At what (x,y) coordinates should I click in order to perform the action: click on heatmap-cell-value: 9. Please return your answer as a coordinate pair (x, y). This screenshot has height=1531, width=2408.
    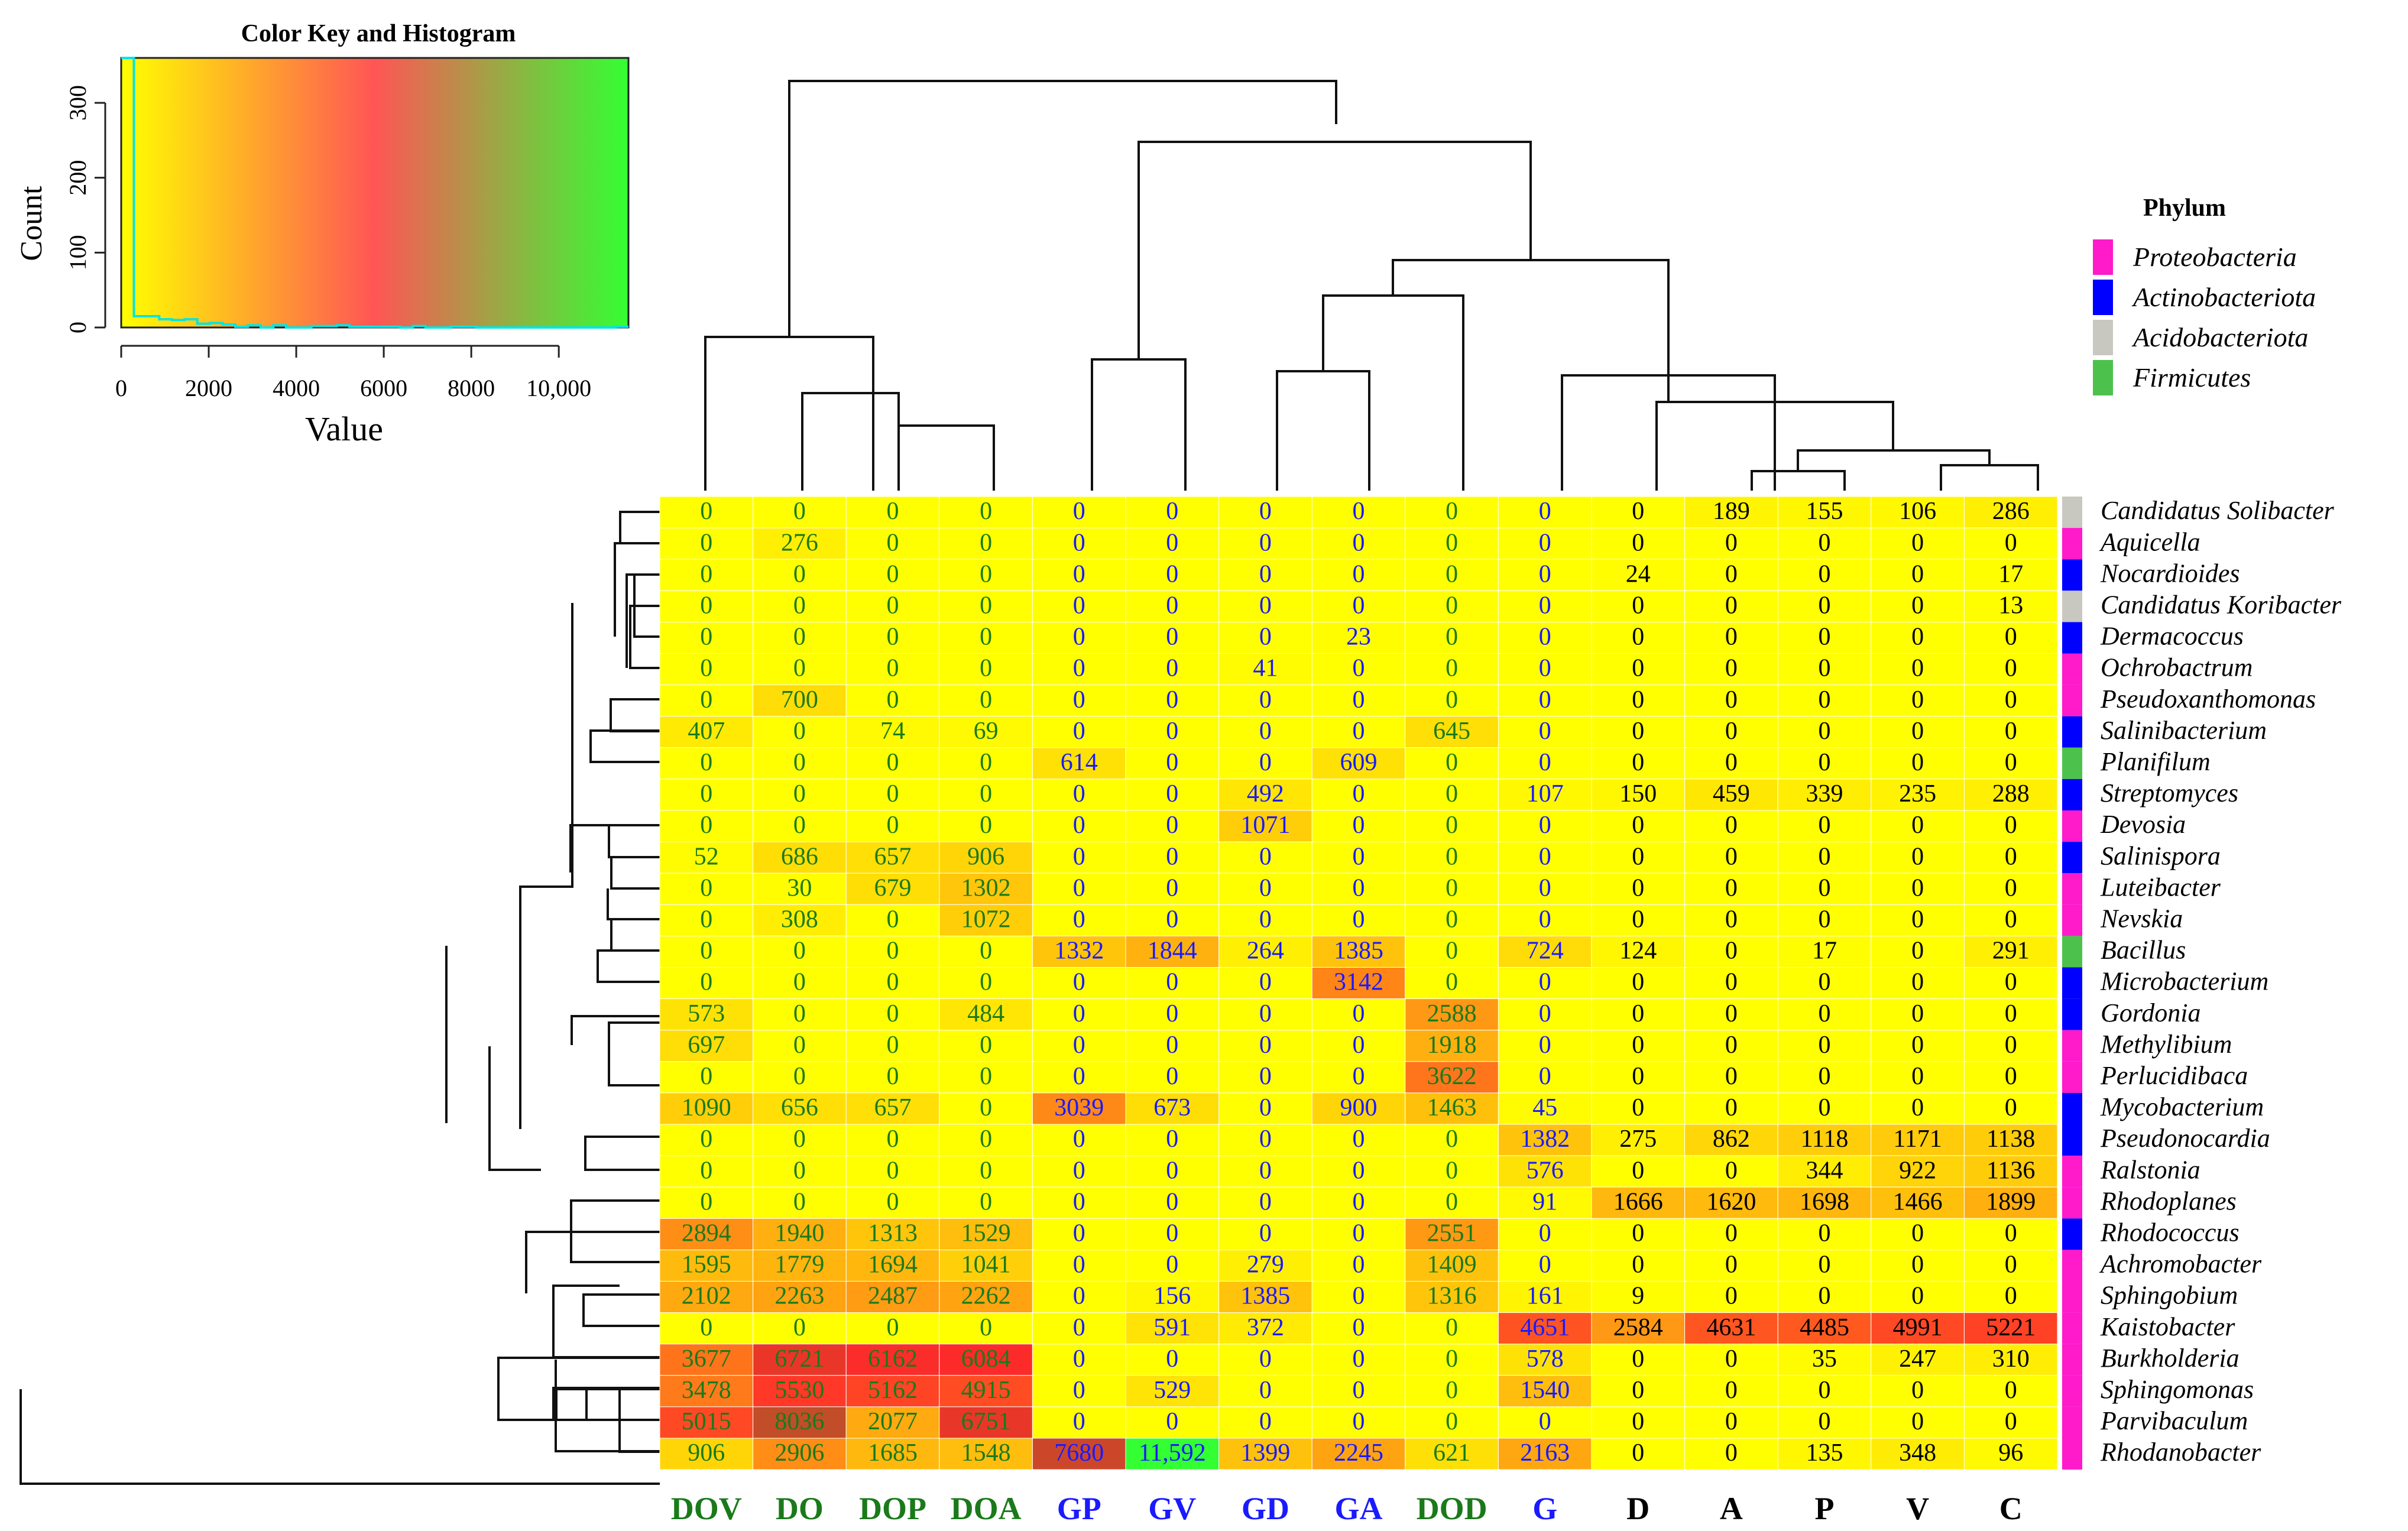
    Looking at the image, I should click on (1638, 1296).